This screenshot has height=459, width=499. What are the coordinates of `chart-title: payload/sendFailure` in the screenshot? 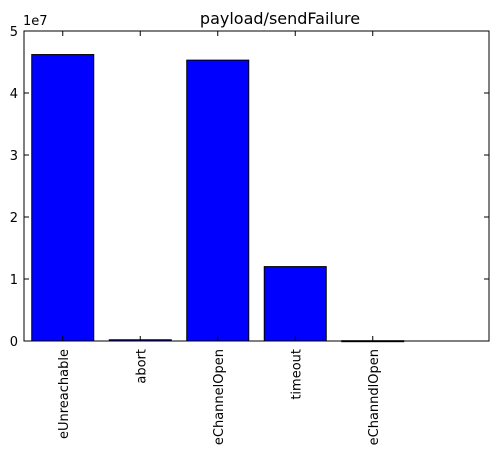 It's located at (280, 18).